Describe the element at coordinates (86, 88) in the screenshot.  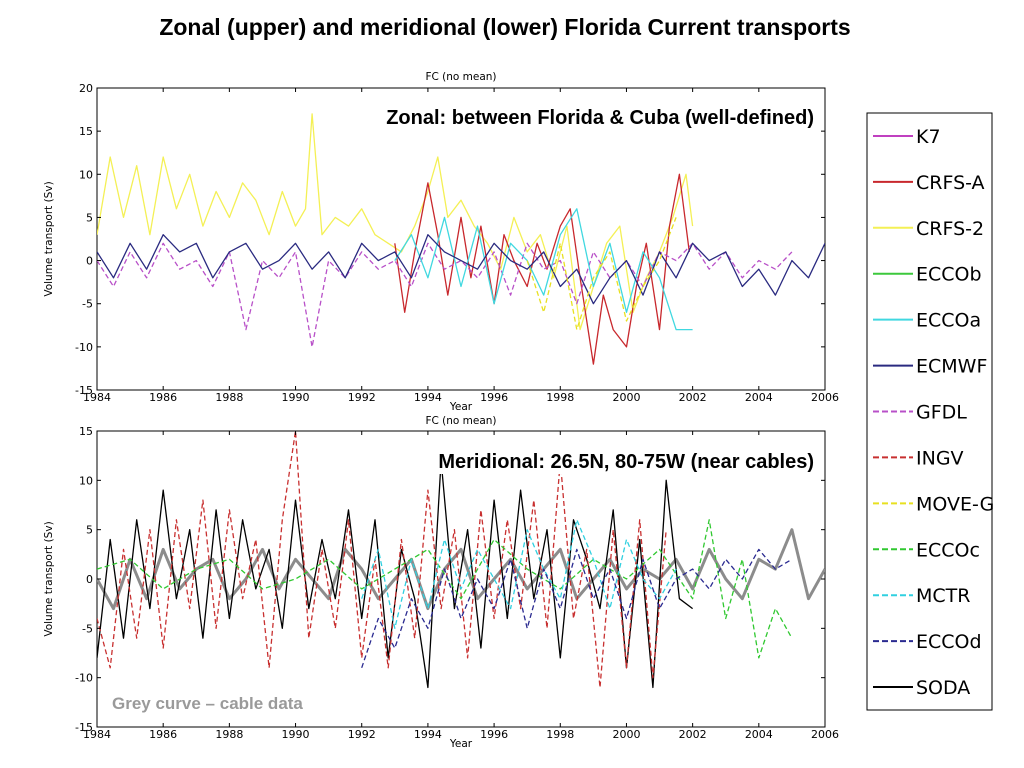
I see `y-tick-label: 20` at that location.